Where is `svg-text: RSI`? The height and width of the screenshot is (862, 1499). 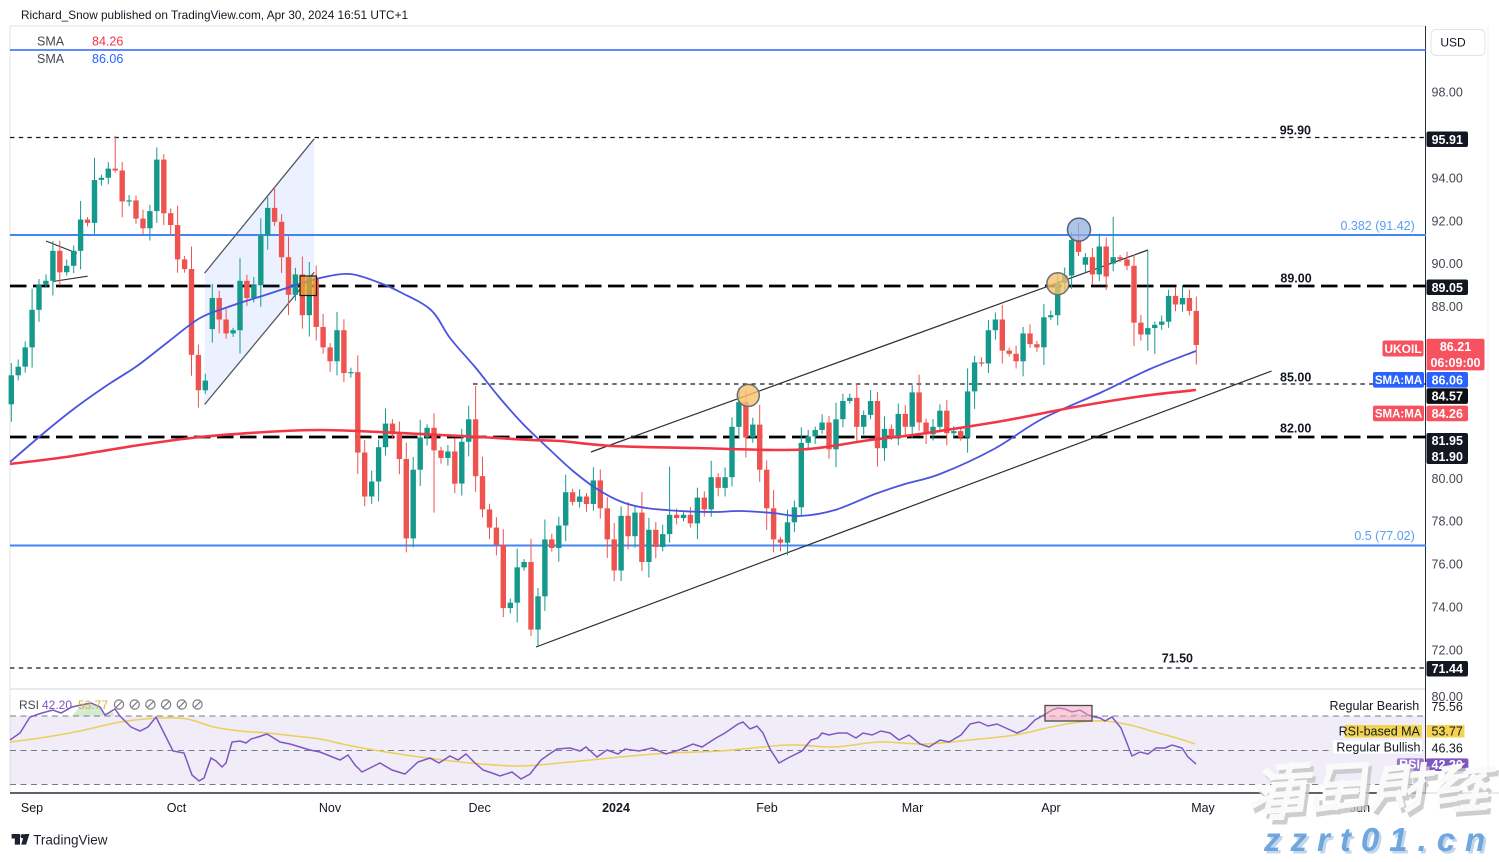
svg-text: RSI is located at coordinates (29, 705).